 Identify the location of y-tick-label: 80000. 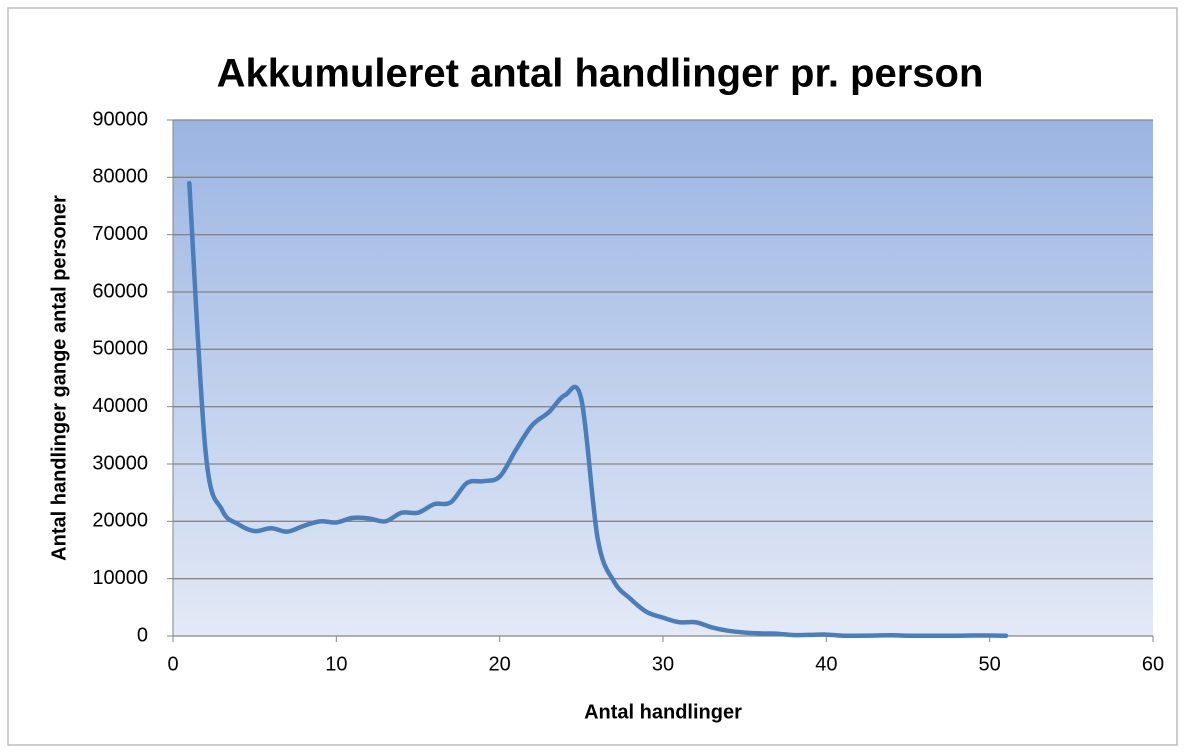
(120, 177).